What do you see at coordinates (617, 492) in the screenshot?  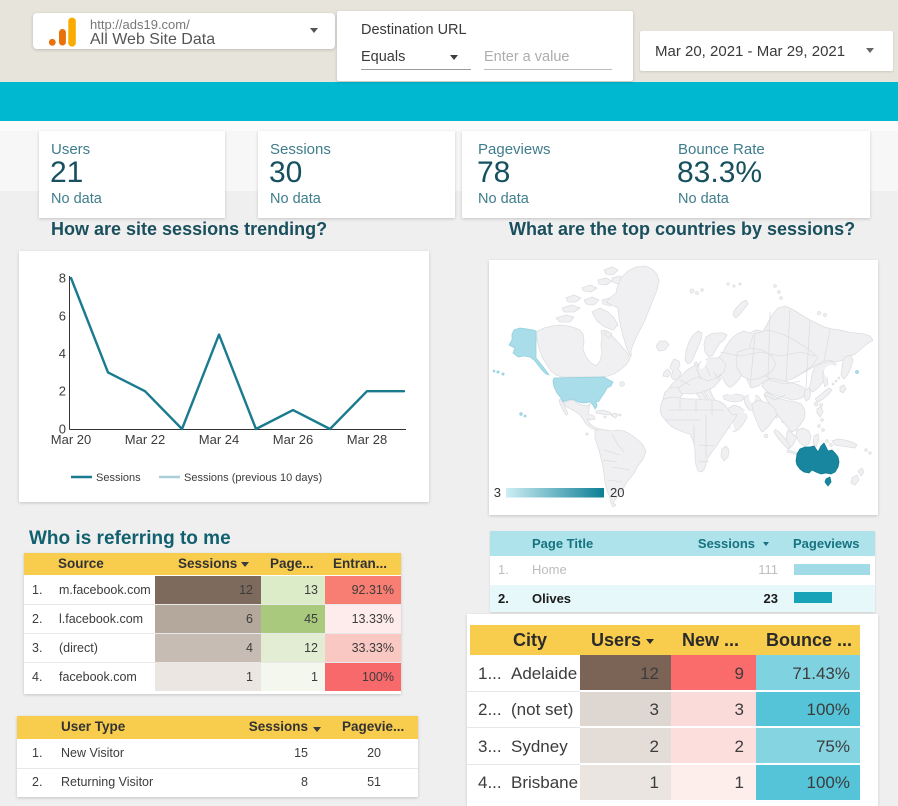 I see `svg-text: 20` at bounding box center [617, 492].